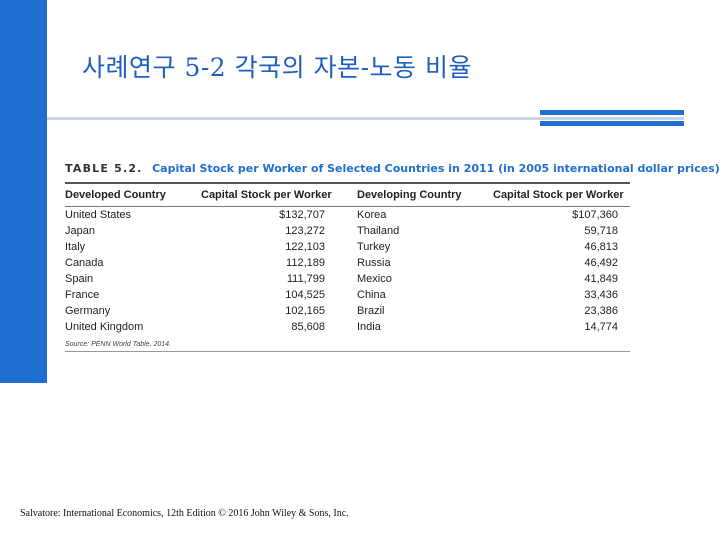 Image resolution: width=720 pixels, height=540 pixels. What do you see at coordinates (98, 215) in the screenshot?
I see `table-cell: United States` at bounding box center [98, 215].